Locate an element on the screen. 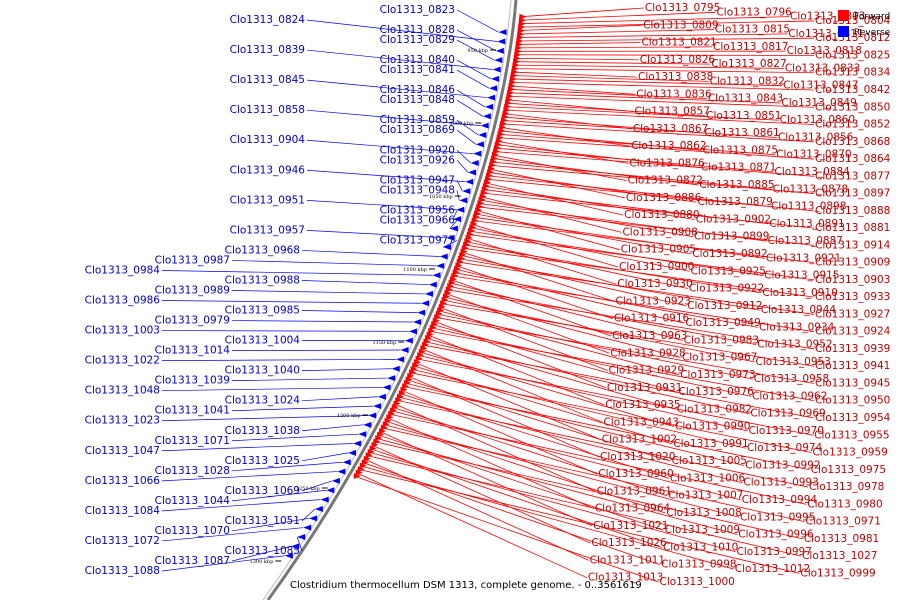 The width and height of the screenshot is (900, 600). forward-gene-label: Clo1313_0850 is located at coordinates (852, 107).